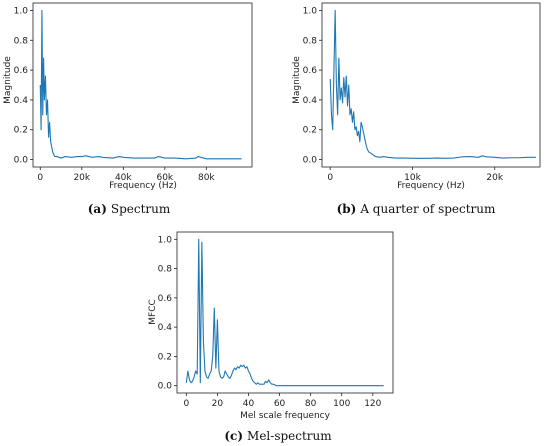 The height and width of the screenshot is (446, 550). I want to click on panel-c-xtick-label: 0, so click(186, 404).